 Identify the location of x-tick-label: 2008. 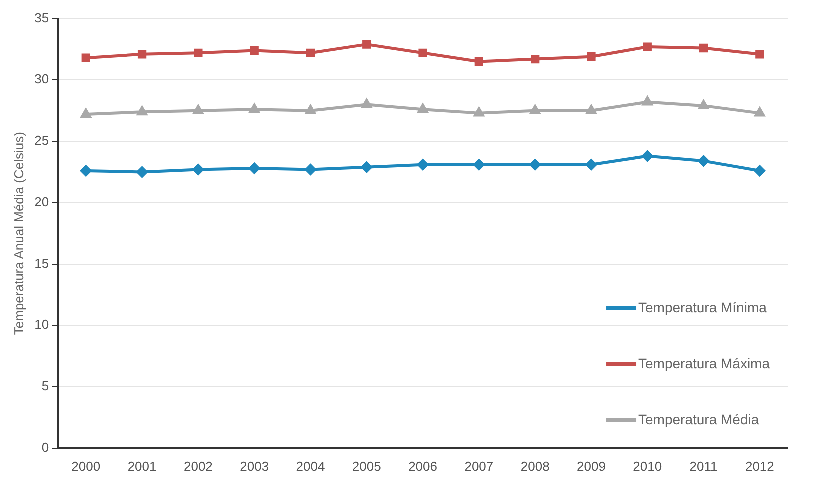
(535, 466).